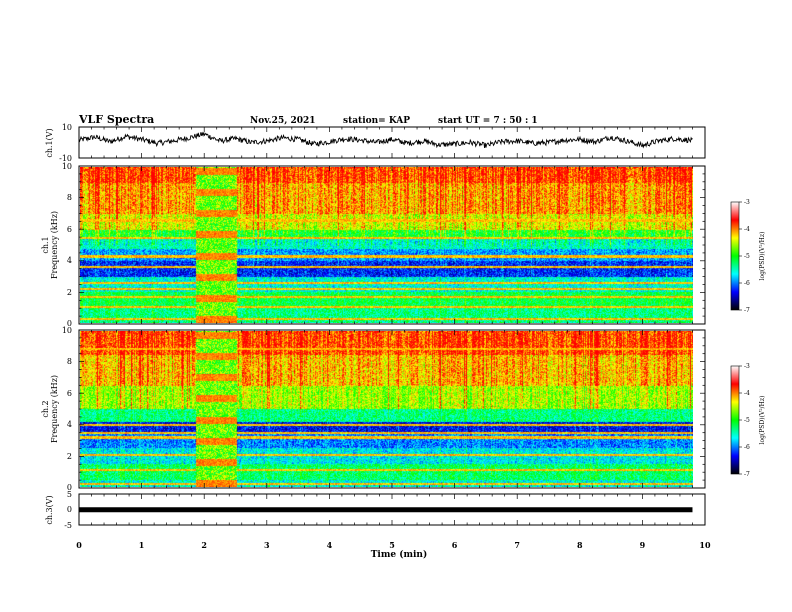 This screenshot has height=612, width=792. What do you see at coordinates (705, 545) in the screenshot?
I see `x-tick-label: 10` at bounding box center [705, 545].